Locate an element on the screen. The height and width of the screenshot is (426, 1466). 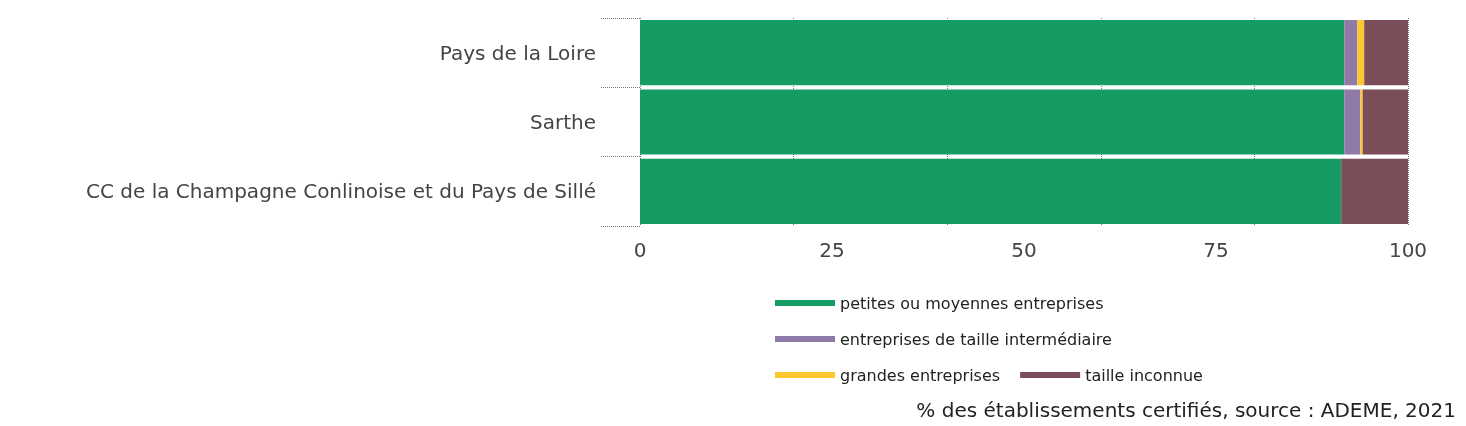
legend-label: entreprises de taille intermédiaire is located at coordinates (976, 339).